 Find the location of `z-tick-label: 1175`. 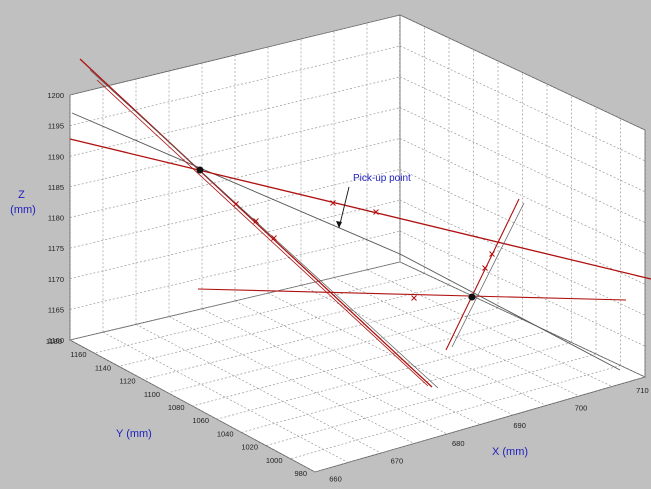

z-tick-label: 1175 is located at coordinates (56, 248).